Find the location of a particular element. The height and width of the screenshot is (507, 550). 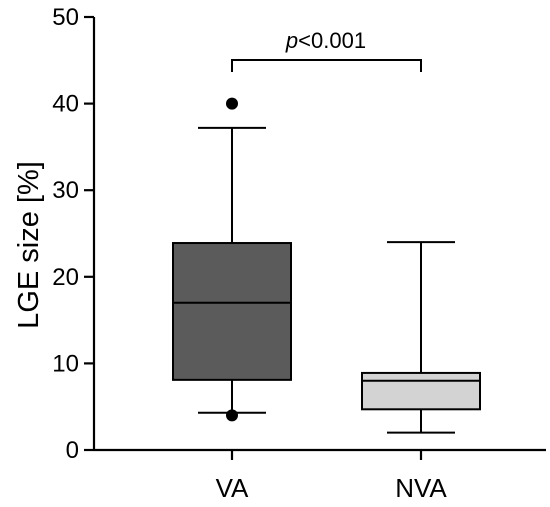

significance-bracket-line is located at coordinates (326, 65).